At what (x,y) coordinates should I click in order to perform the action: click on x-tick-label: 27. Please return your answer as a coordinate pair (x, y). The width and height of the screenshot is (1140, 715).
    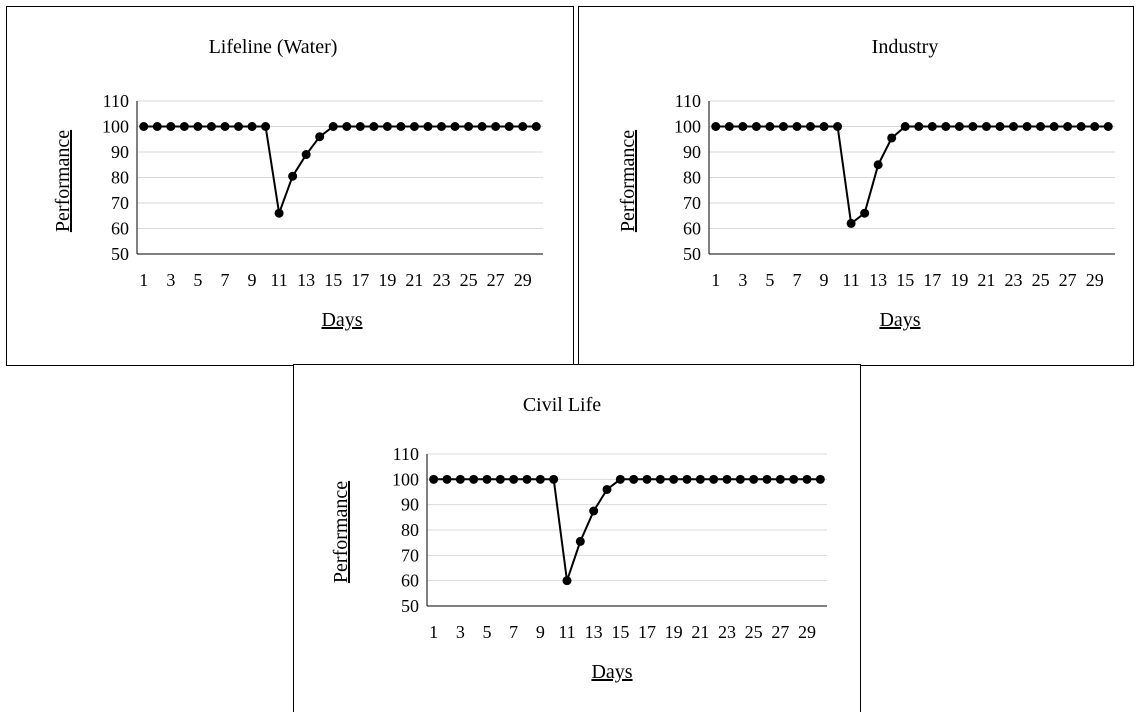
    Looking at the image, I should click on (496, 280).